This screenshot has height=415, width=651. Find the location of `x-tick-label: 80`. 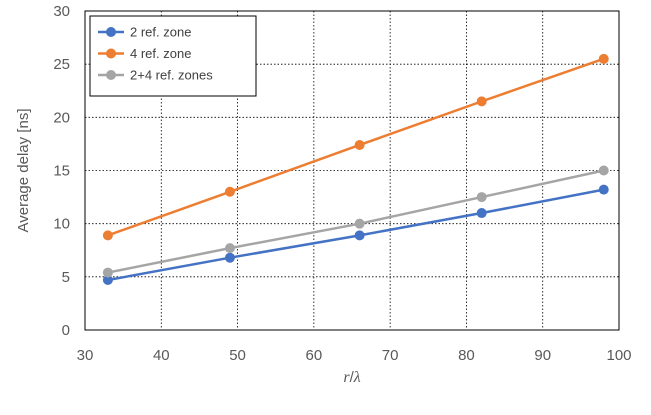

x-tick-label: 80 is located at coordinates (466, 355).